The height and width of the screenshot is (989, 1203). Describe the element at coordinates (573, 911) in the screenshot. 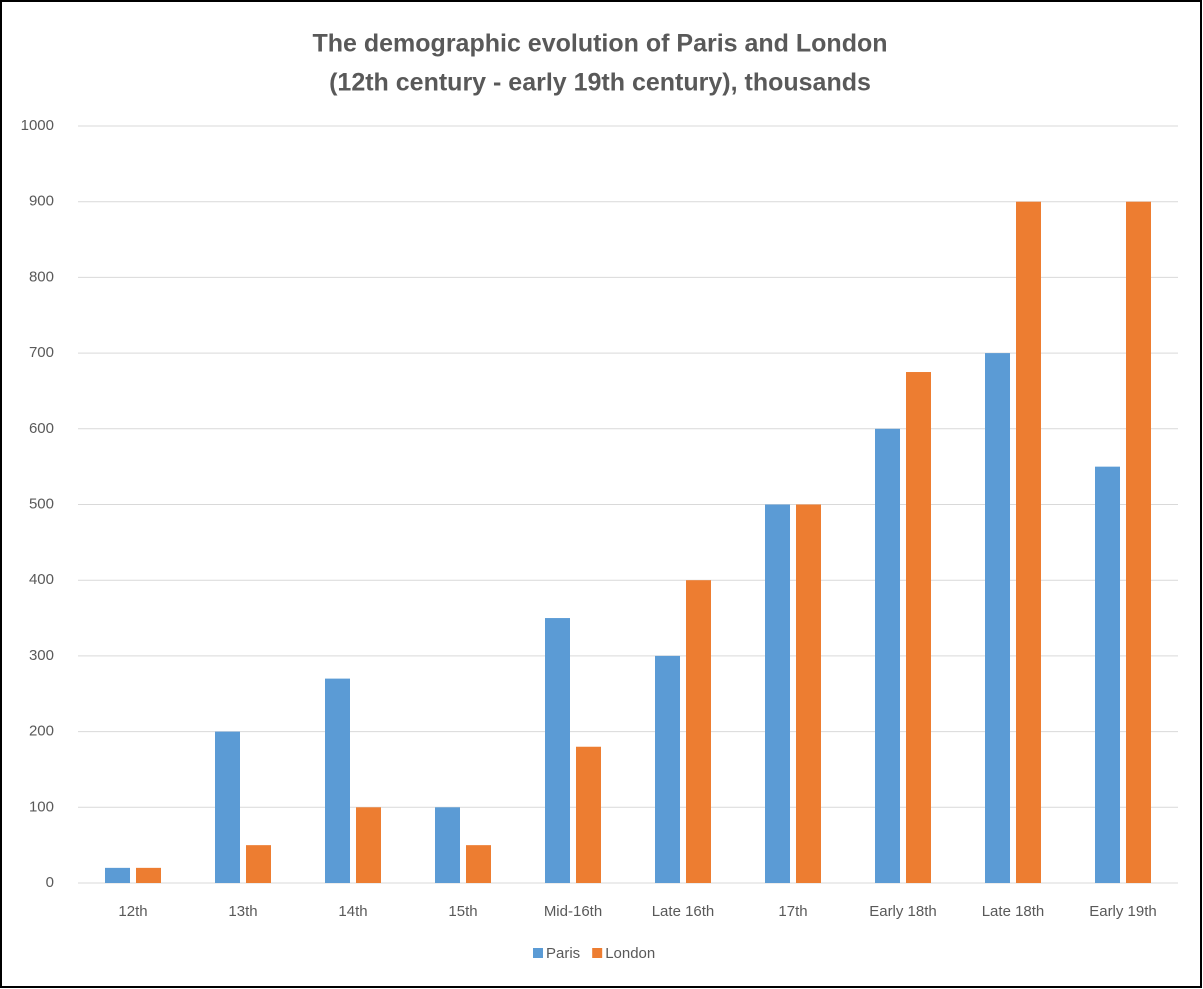

I see `x-tick-label: Mid-16th` at that location.